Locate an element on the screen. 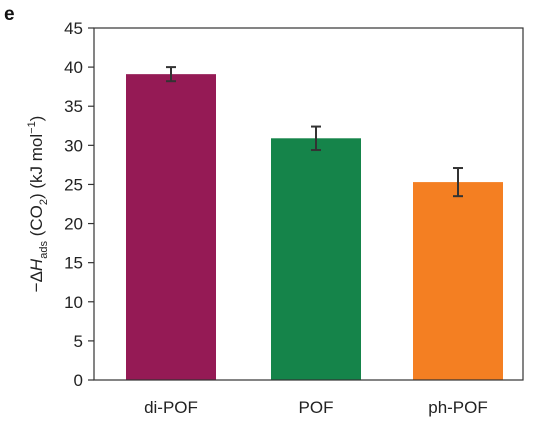 The height and width of the screenshot is (443, 554). x-tick-label: POF is located at coordinates (316, 407).